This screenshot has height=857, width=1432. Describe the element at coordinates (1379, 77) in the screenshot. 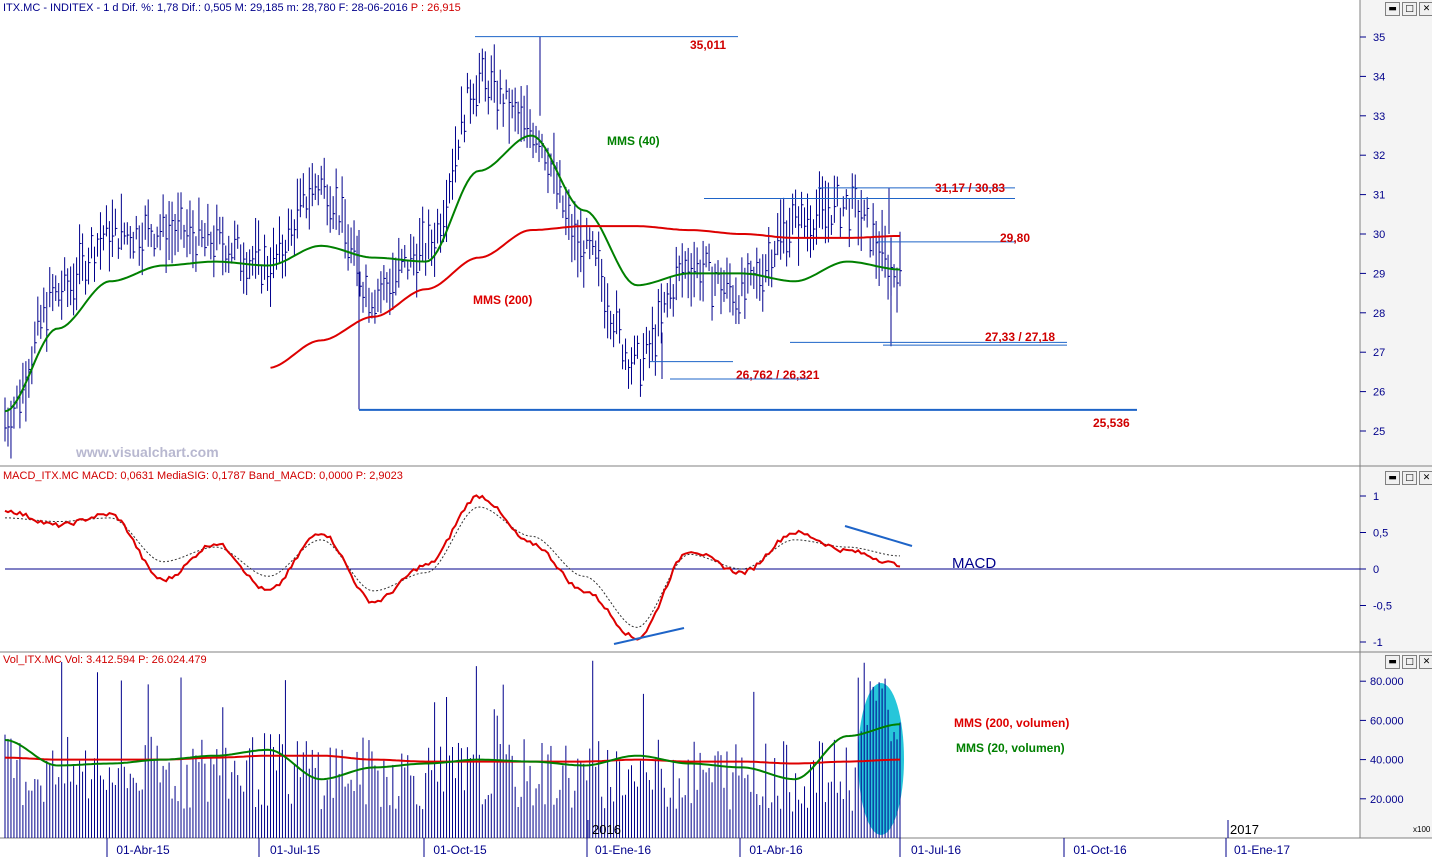

I see `price-y-tick-label: 34` at that location.